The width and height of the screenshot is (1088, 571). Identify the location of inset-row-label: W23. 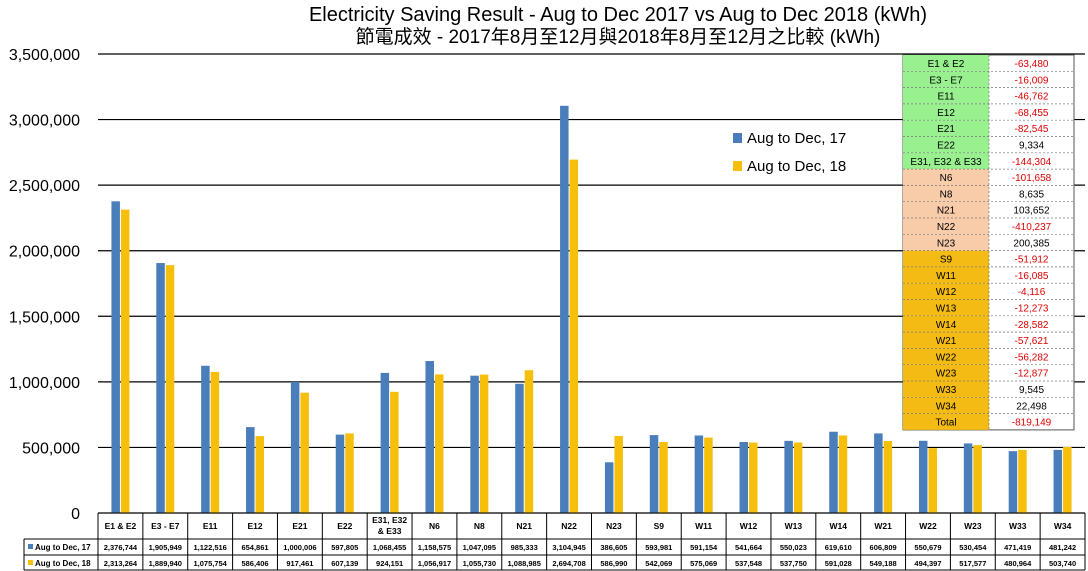
(946, 374).